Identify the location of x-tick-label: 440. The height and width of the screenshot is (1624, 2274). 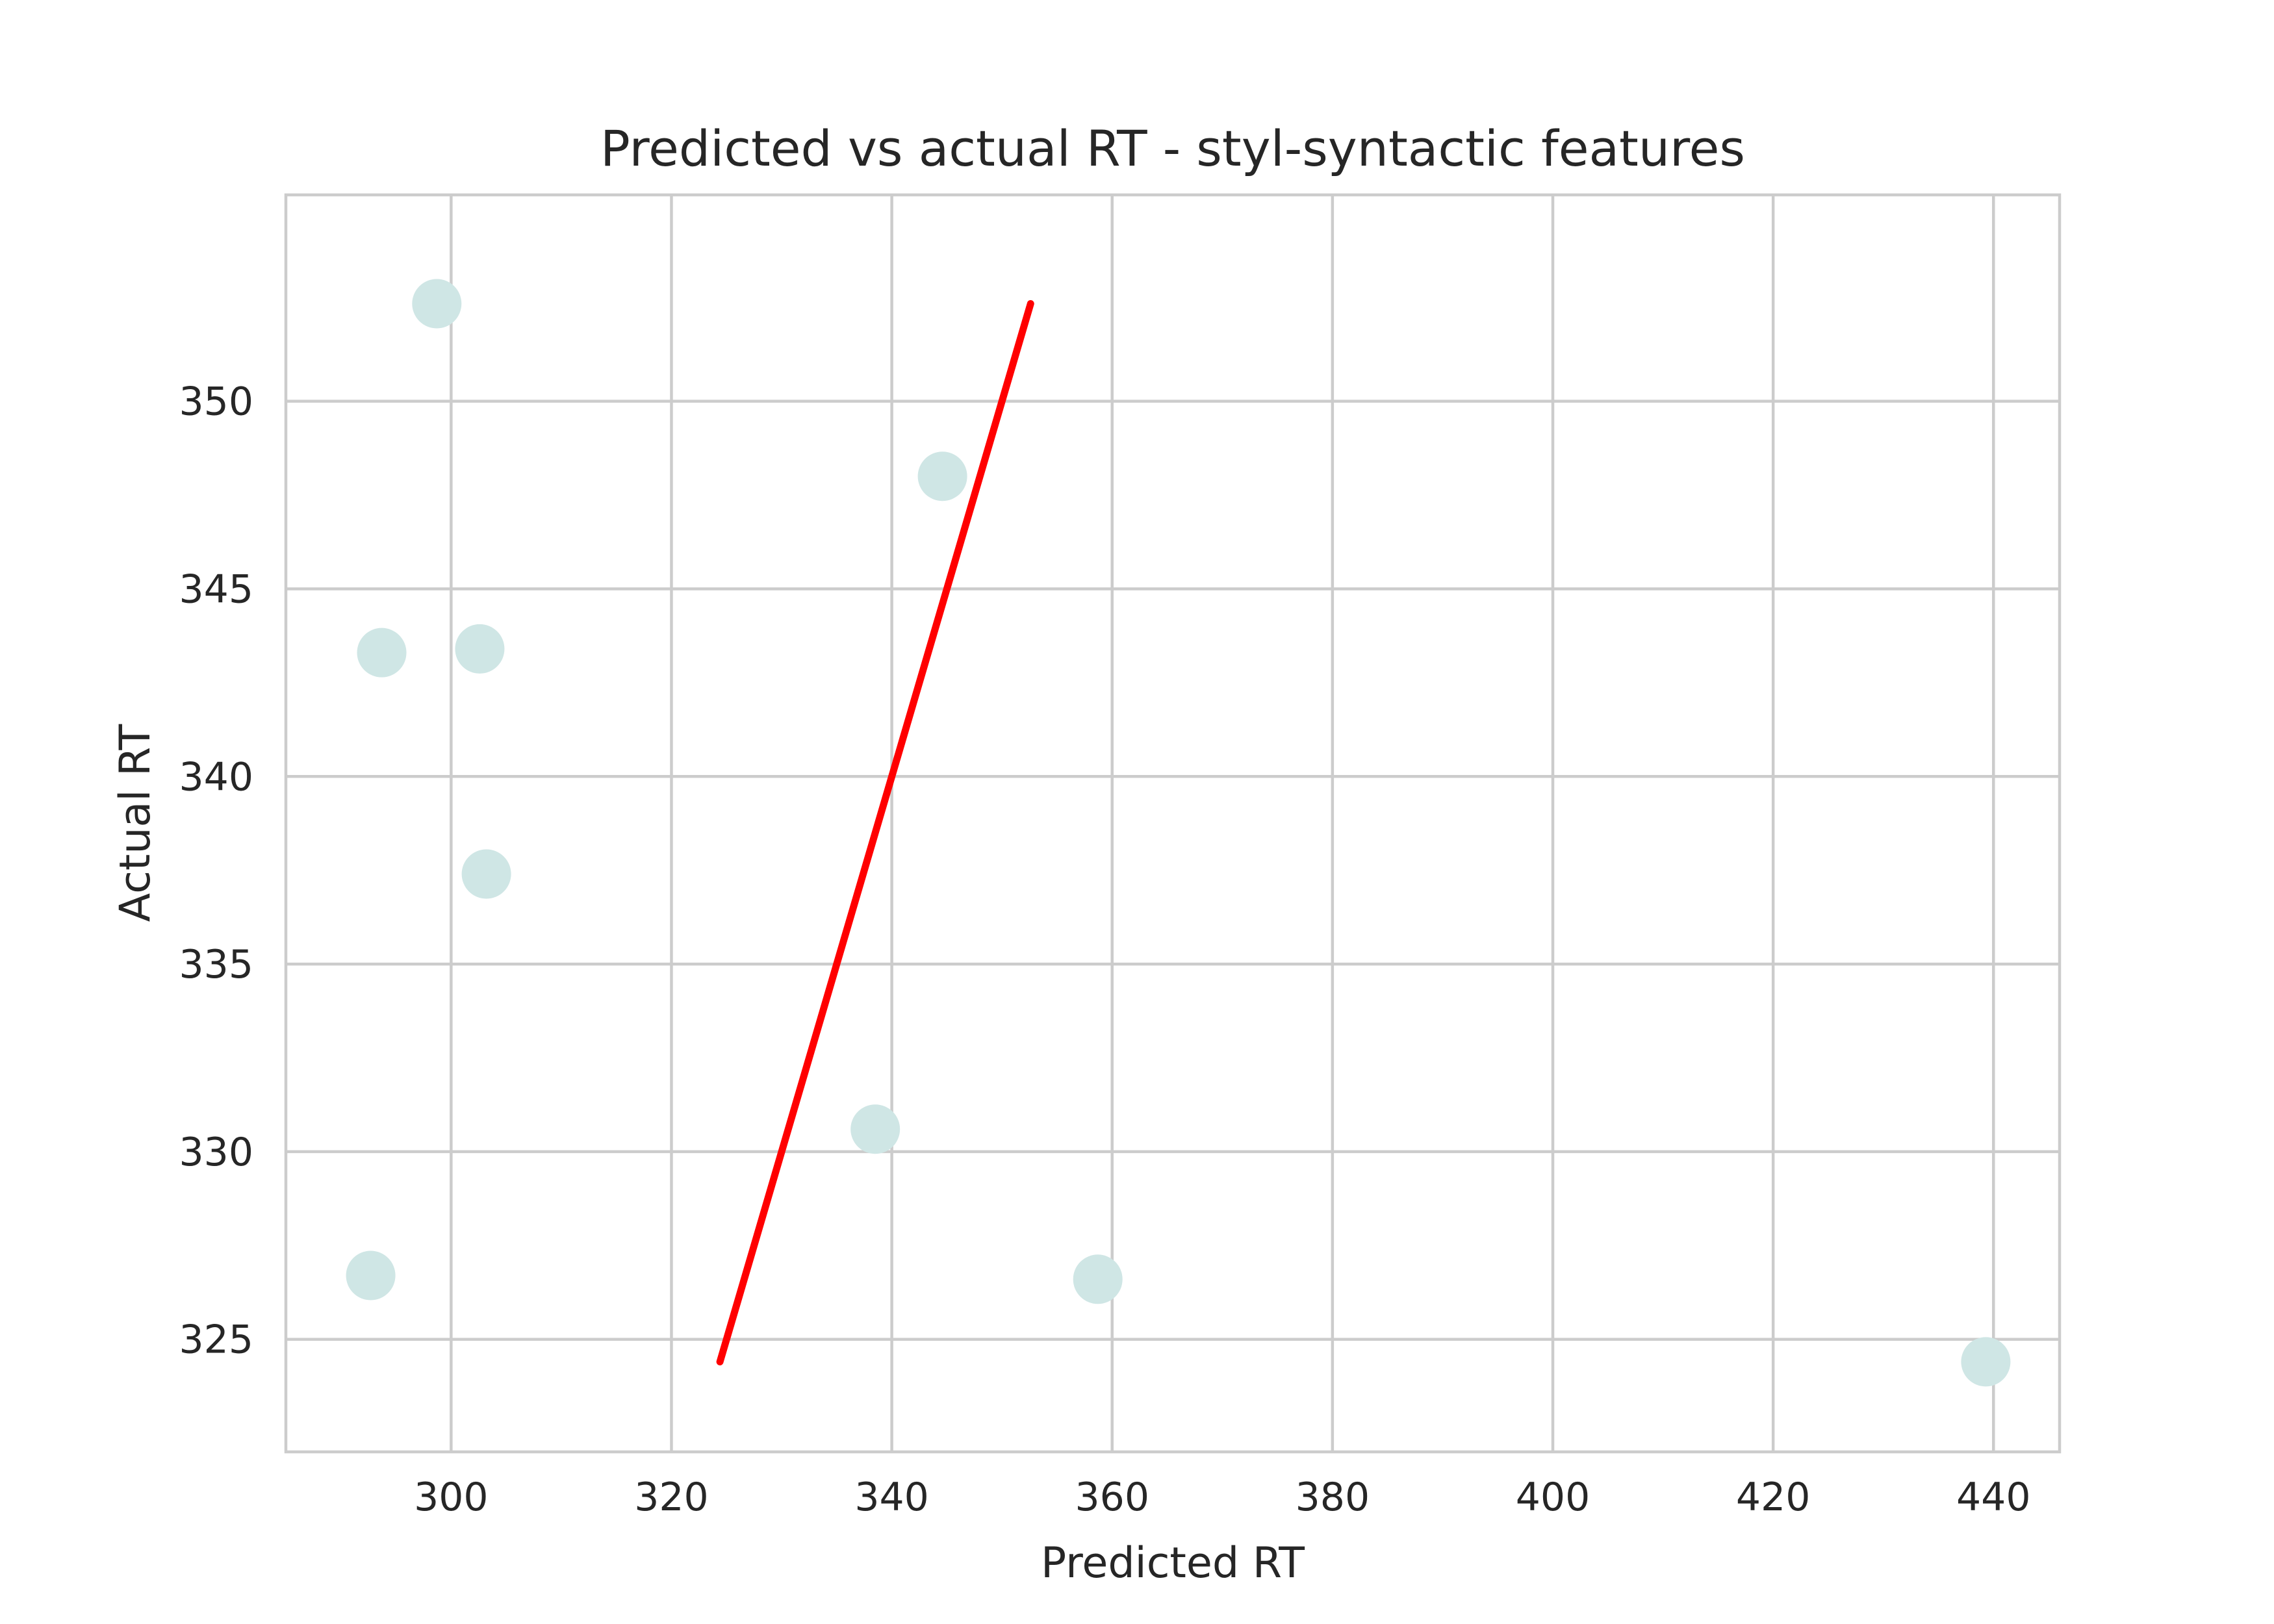
(1993, 1497).